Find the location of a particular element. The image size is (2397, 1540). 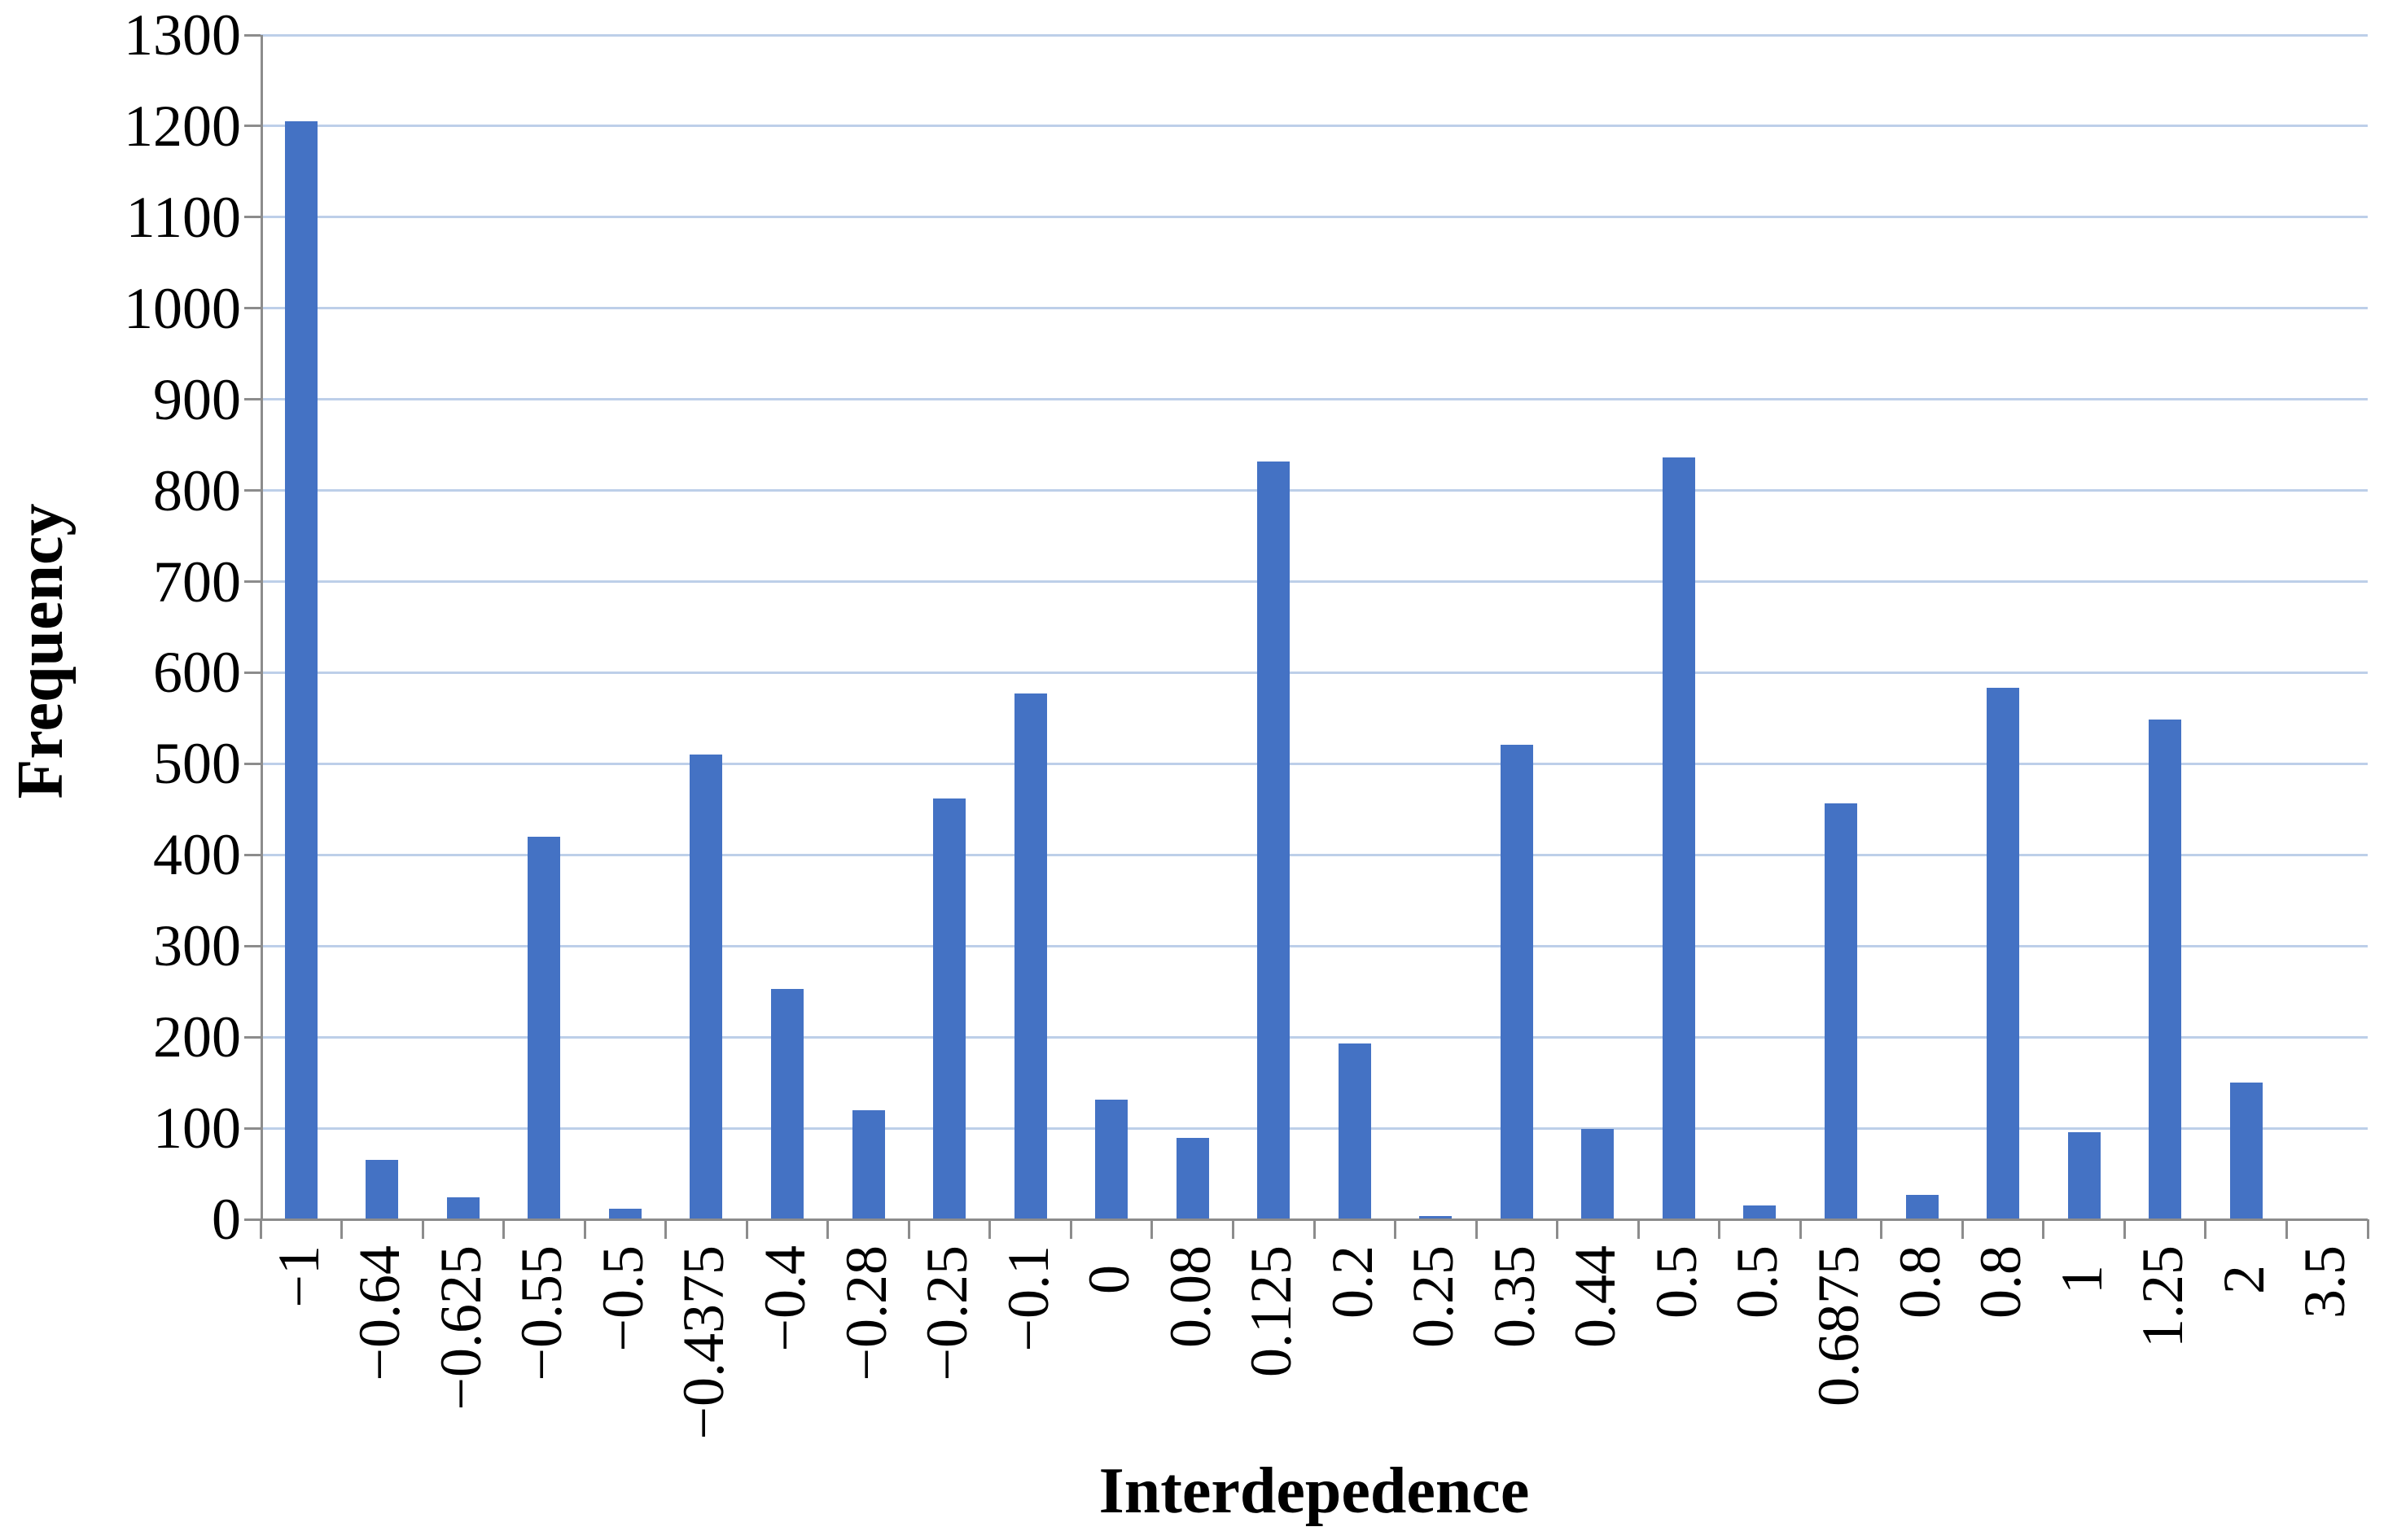

x-axis-title: Interdepedence is located at coordinates (1314, 1491).